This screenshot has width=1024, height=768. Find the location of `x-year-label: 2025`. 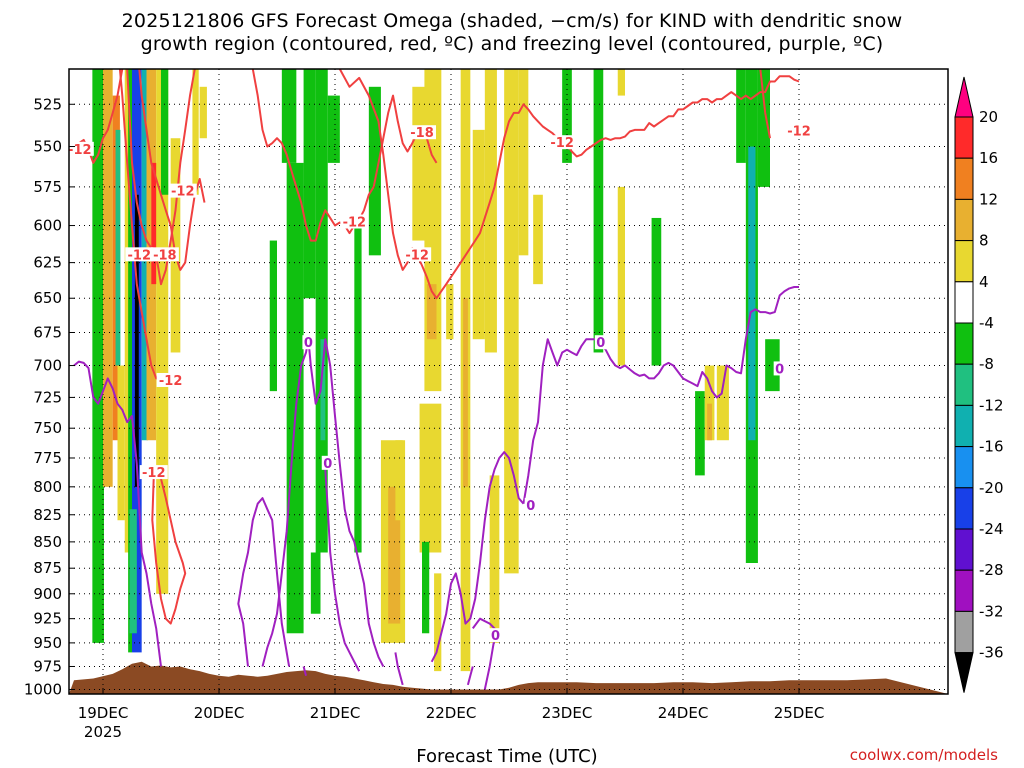

x-year-label: 2025 is located at coordinates (103, 732).